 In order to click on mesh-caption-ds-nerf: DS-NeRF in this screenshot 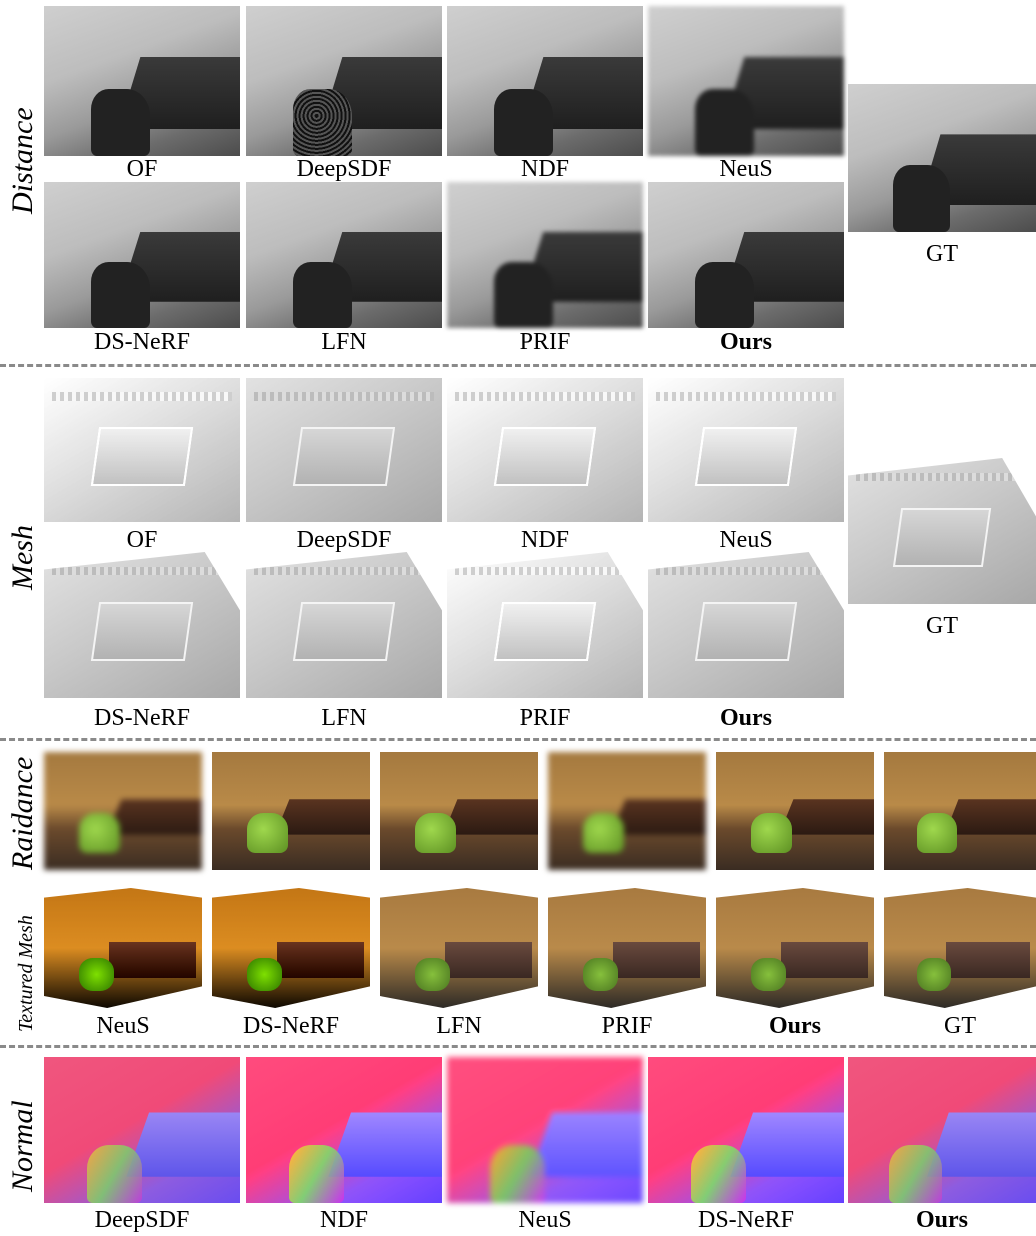, I will do `click(141, 718)`.